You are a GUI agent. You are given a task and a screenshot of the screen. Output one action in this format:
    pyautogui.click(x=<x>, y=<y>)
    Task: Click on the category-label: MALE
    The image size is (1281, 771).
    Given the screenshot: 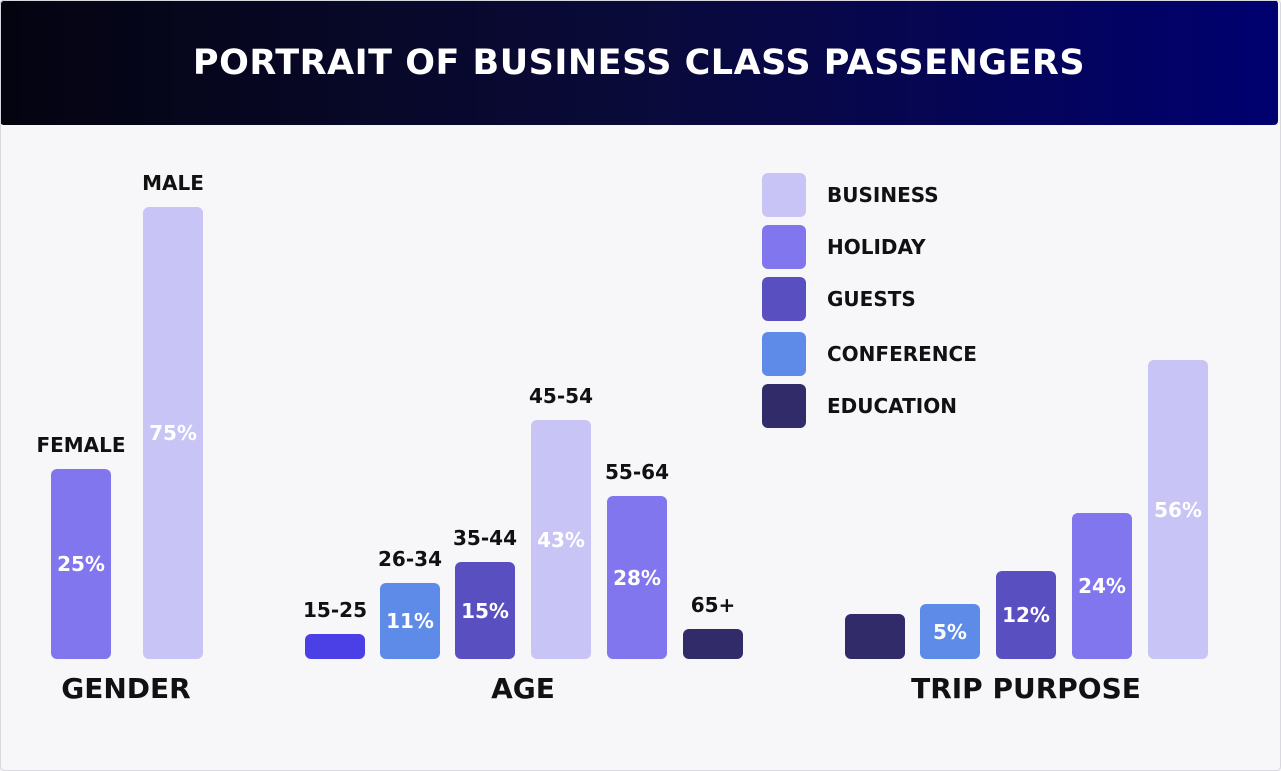 What is the action you would take?
    pyautogui.click(x=173, y=183)
    